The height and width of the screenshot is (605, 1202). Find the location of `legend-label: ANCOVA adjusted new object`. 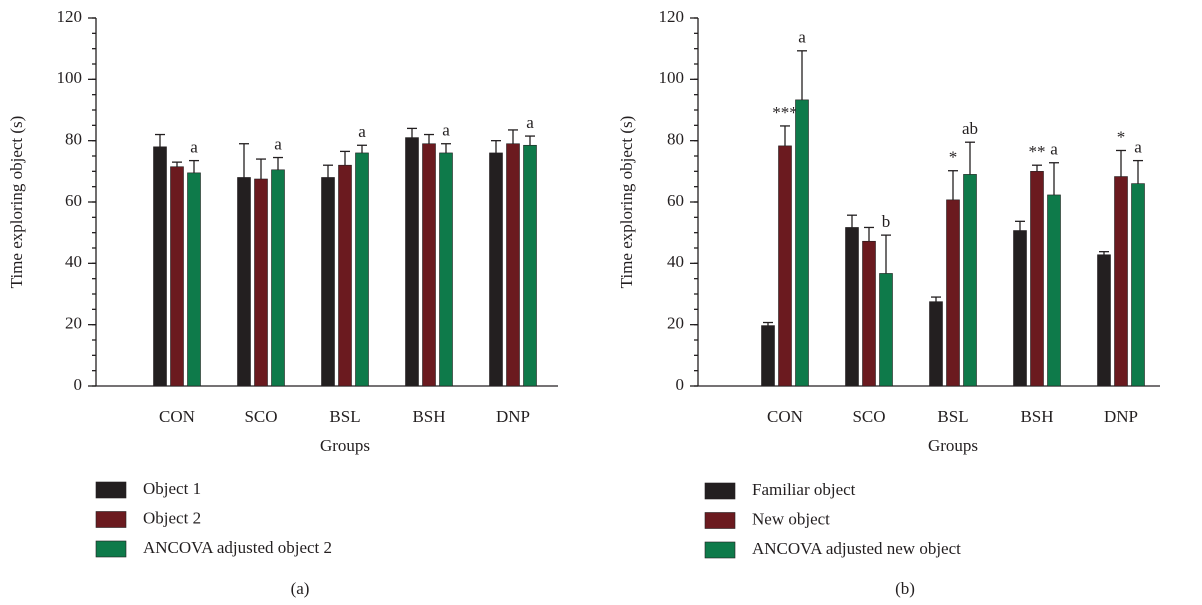

legend-label: ANCOVA adjusted new object is located at coordinates (856, 548).